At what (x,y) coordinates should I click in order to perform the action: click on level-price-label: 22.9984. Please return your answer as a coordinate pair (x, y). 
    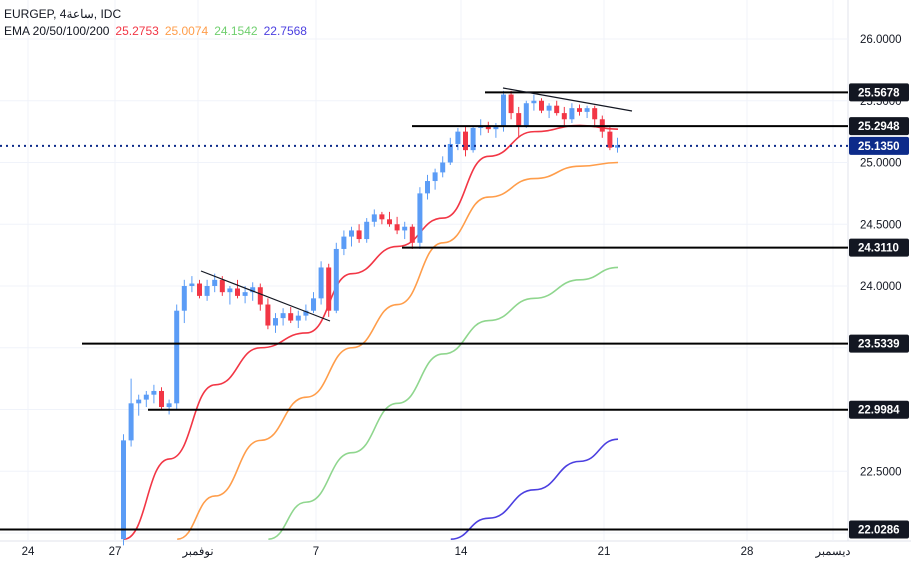
    Looking at the image, I should click on (879, 411).